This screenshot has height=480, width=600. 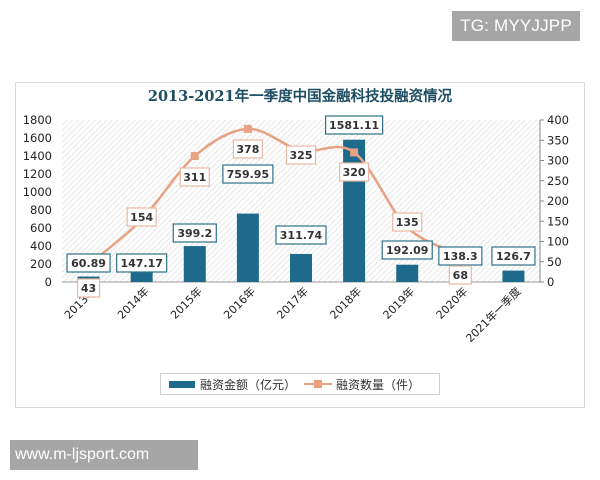 I want to click on svg-text: 311.74, so click(x=301, y=235).